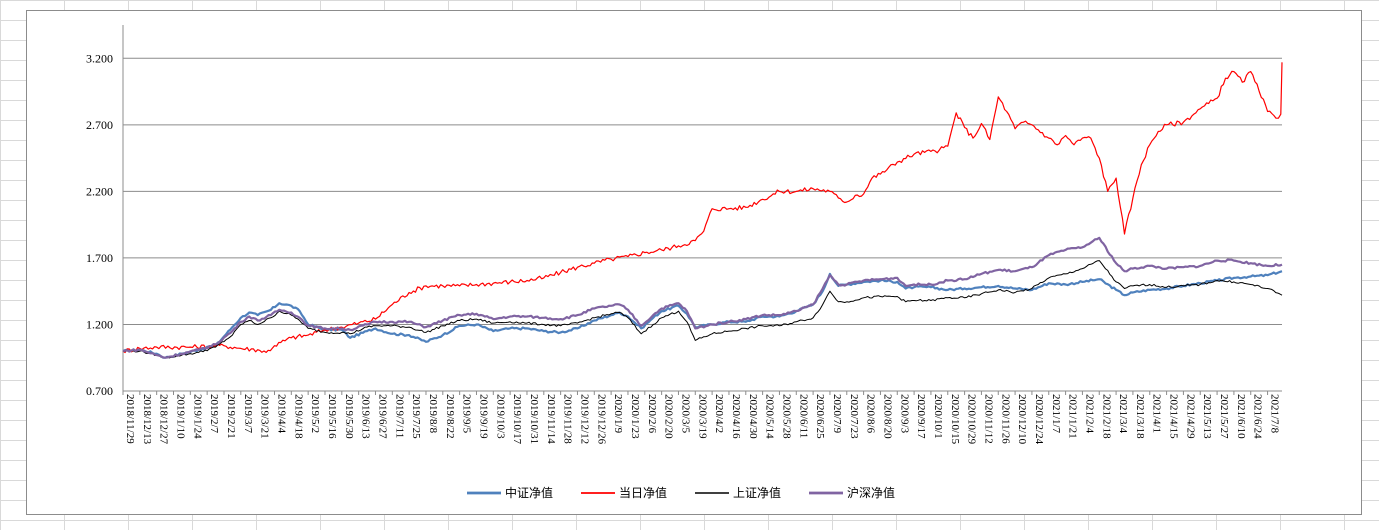 Image resolution: width=1379 pixels, height=530 pixels. Describe the element at coordinates (433, 414) in the screenshot. I see `x-tick-label: 2019/8/8` at that location.